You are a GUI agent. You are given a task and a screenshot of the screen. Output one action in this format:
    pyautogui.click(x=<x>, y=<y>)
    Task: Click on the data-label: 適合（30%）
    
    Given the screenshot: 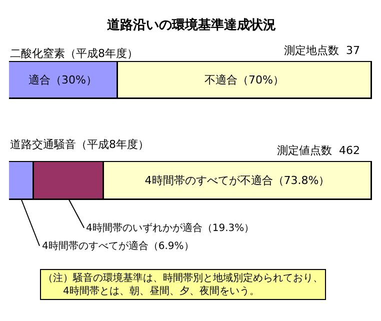 What is the action you would take?
    pyautogui.click(x=62, y=79)
    